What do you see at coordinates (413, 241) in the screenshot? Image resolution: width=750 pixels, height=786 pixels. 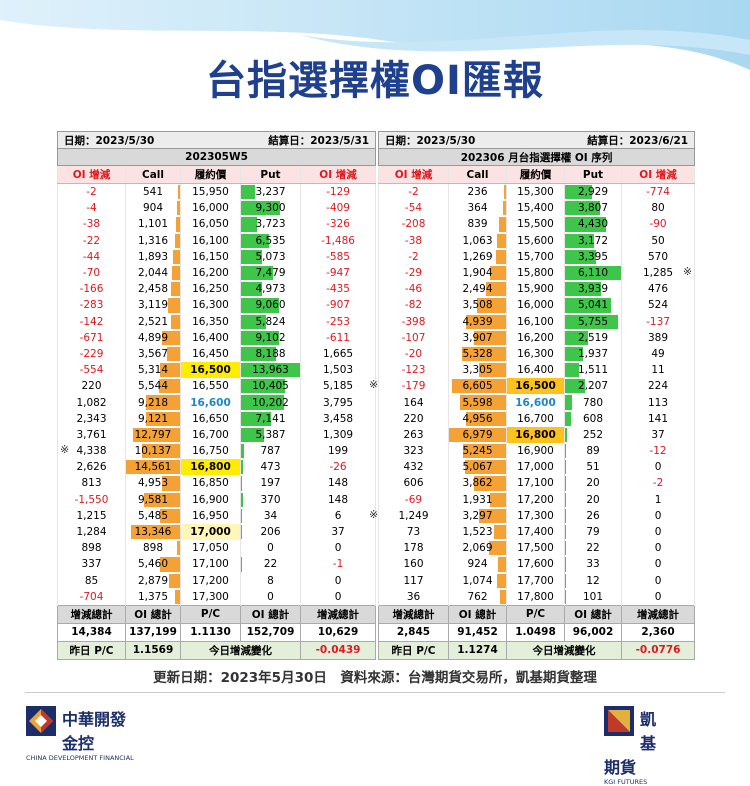 I see `cell-value: -38` at bounding box center [413, 241].